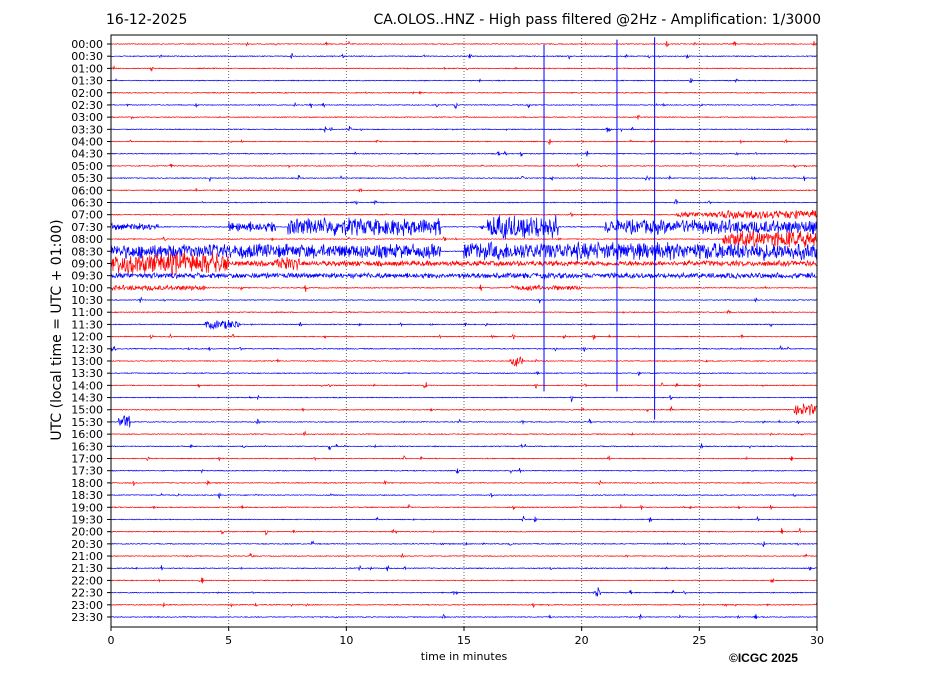 Image resolution: width=927 pixels, height=696 pixels. I want to click on y-tick-label: 21:00, so click(87, 556).